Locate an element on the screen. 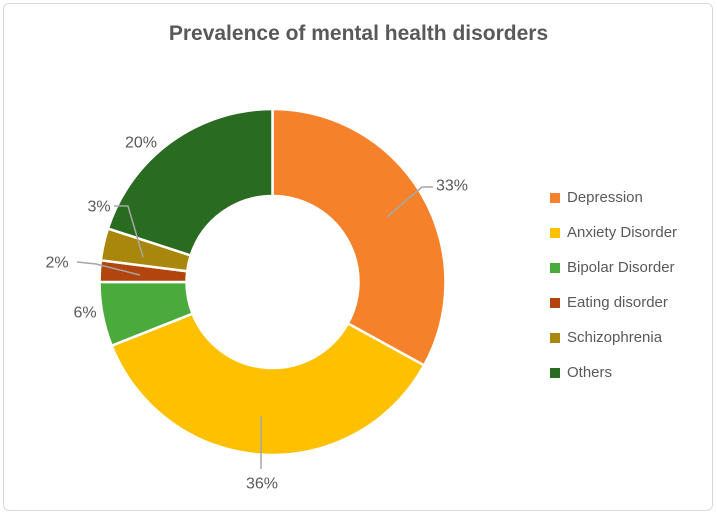 This screenshot has width=717, height=515. pie-slice-anxiety-disorder is located at coordinates (268, 384).